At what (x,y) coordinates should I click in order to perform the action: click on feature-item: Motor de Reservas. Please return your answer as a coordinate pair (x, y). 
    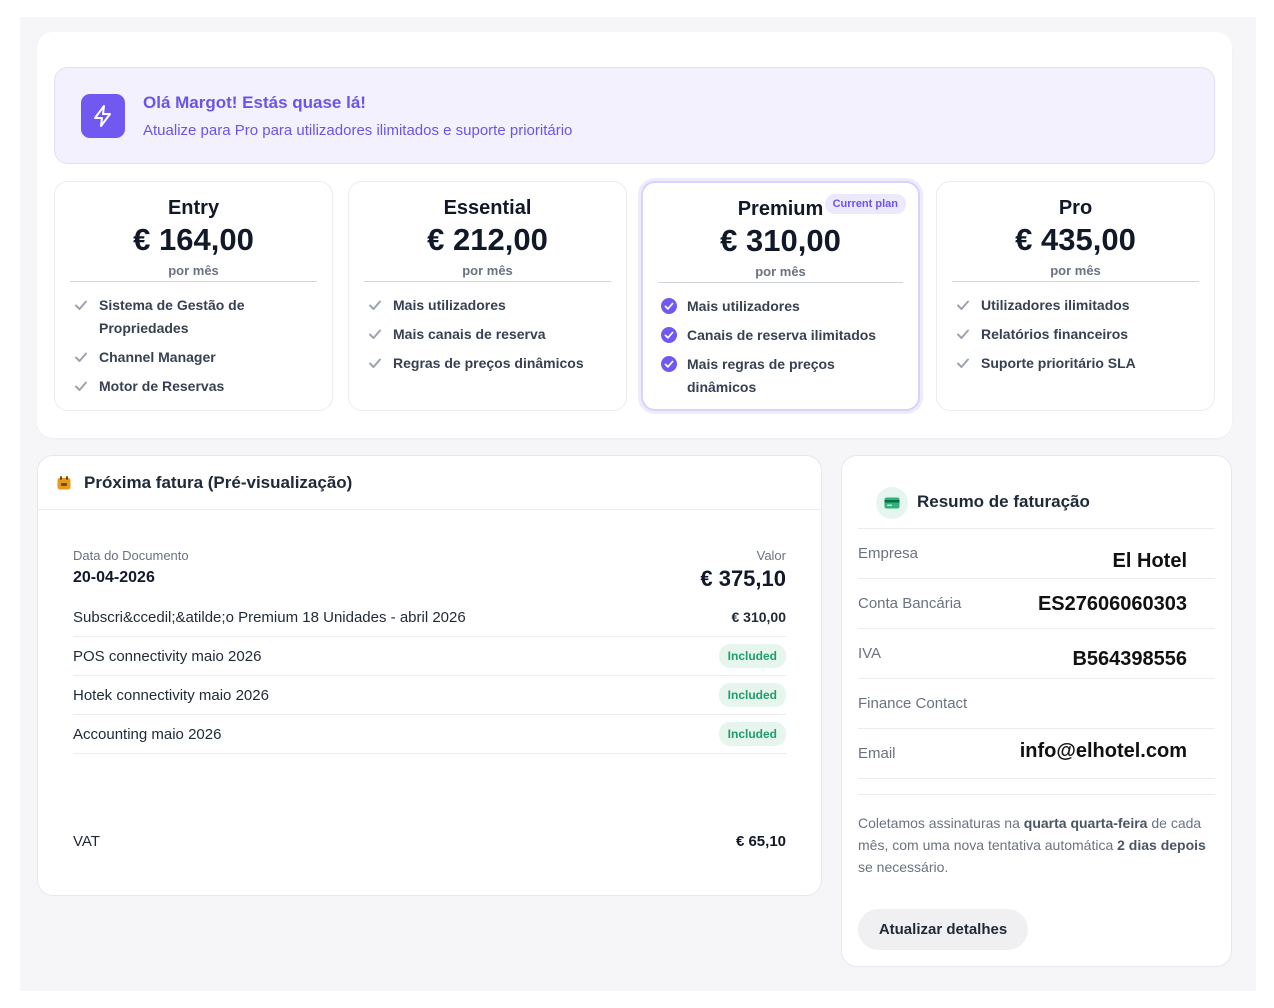
    Looking at the image, I should click on (196, 386).